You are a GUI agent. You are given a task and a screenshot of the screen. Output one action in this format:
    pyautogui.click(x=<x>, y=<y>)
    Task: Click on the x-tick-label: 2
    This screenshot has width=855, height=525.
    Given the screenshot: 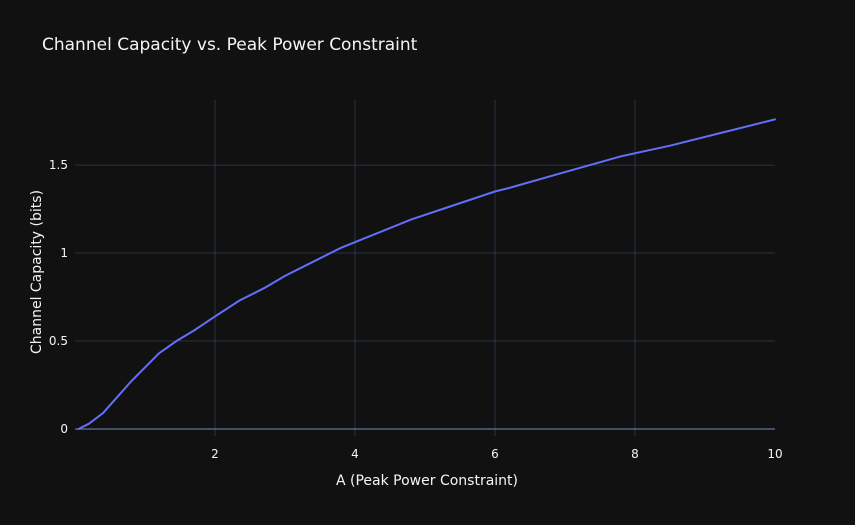 What is the action you would take?
    pyautogui.click(x=215, y=454)
    